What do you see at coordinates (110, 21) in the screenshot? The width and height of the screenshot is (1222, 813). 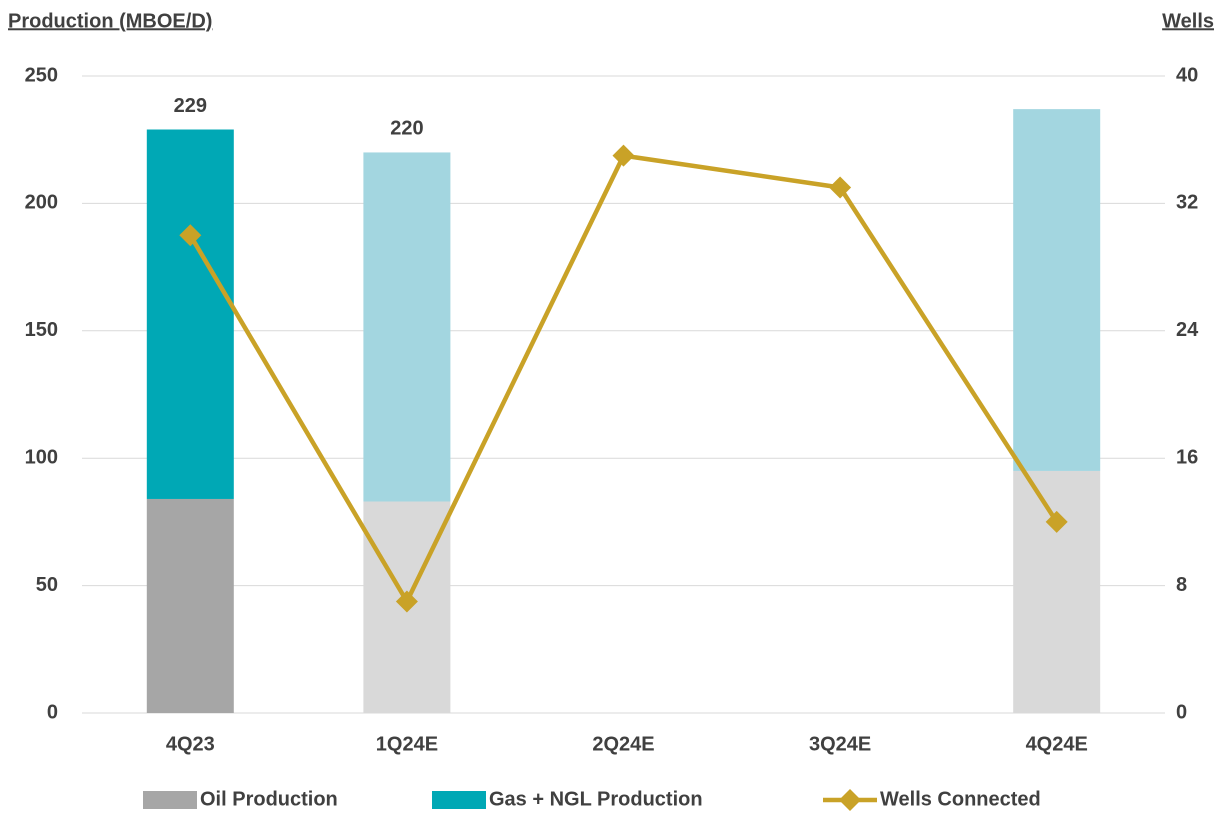 I see `y-axis-title: Production (MBOE/D)` at bounding box center [110, 21].